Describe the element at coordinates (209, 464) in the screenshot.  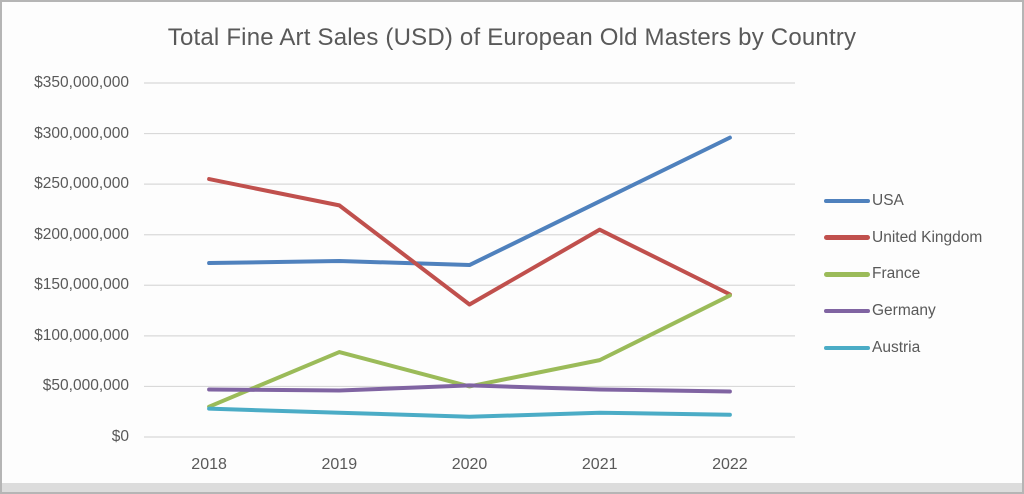
I see `x-tick-label: 2018` at that location.